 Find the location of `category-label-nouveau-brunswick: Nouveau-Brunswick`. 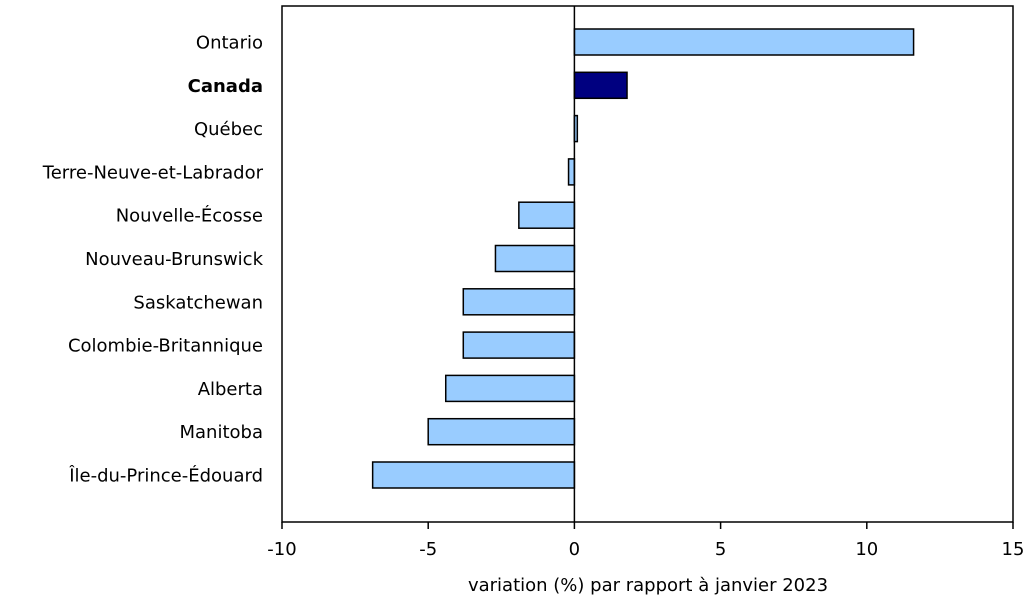

category-label-nouveau-brunswick: Nouveau-Brunswick is located at coordinates (174, 259).